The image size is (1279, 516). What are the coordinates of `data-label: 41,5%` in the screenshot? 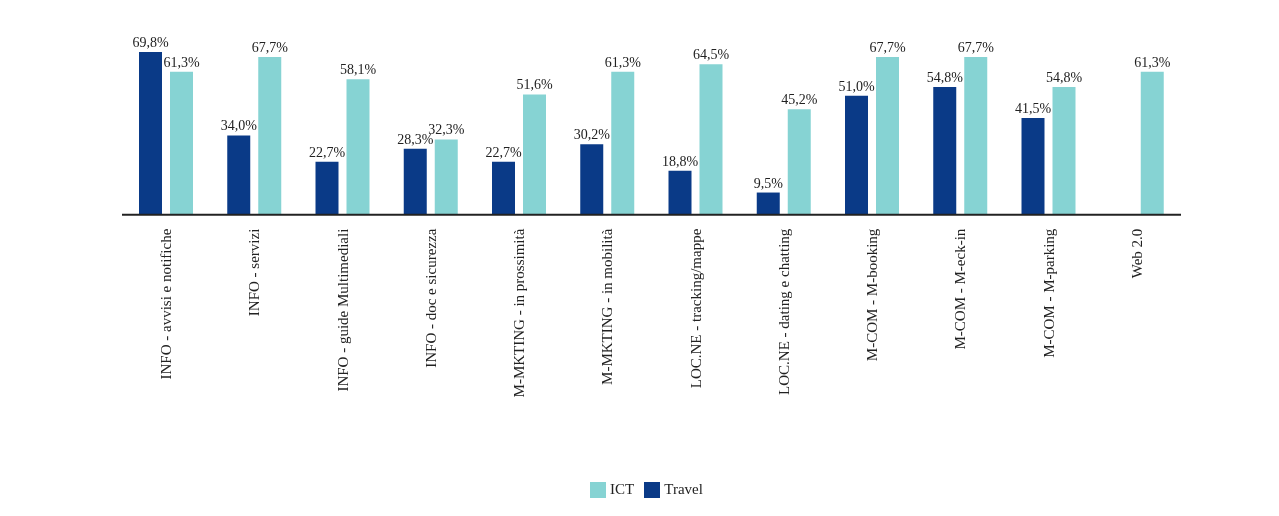 It's located at (1033, 108).